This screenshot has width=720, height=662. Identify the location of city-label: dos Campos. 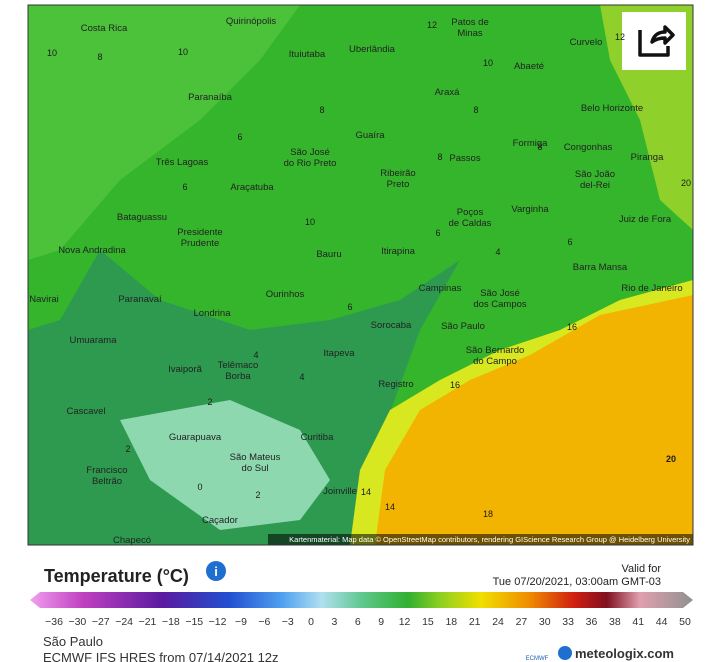
(500, 304).